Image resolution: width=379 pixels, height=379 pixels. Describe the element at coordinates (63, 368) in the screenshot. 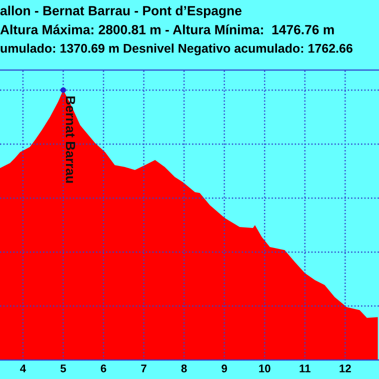

I see `x-tick-label: 5` at that location.